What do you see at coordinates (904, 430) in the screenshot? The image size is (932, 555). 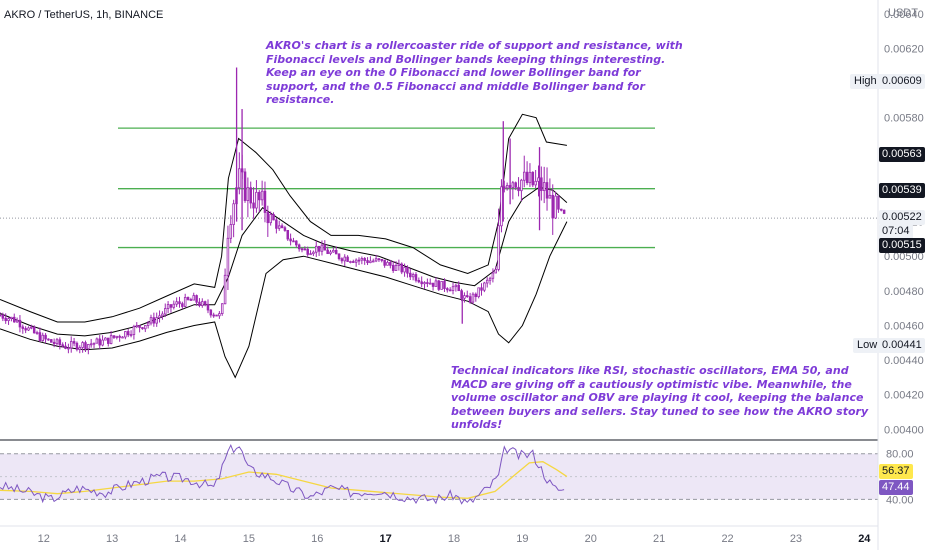 I see `price-tick-label: 0.00400` at bounding box center [904, 430].